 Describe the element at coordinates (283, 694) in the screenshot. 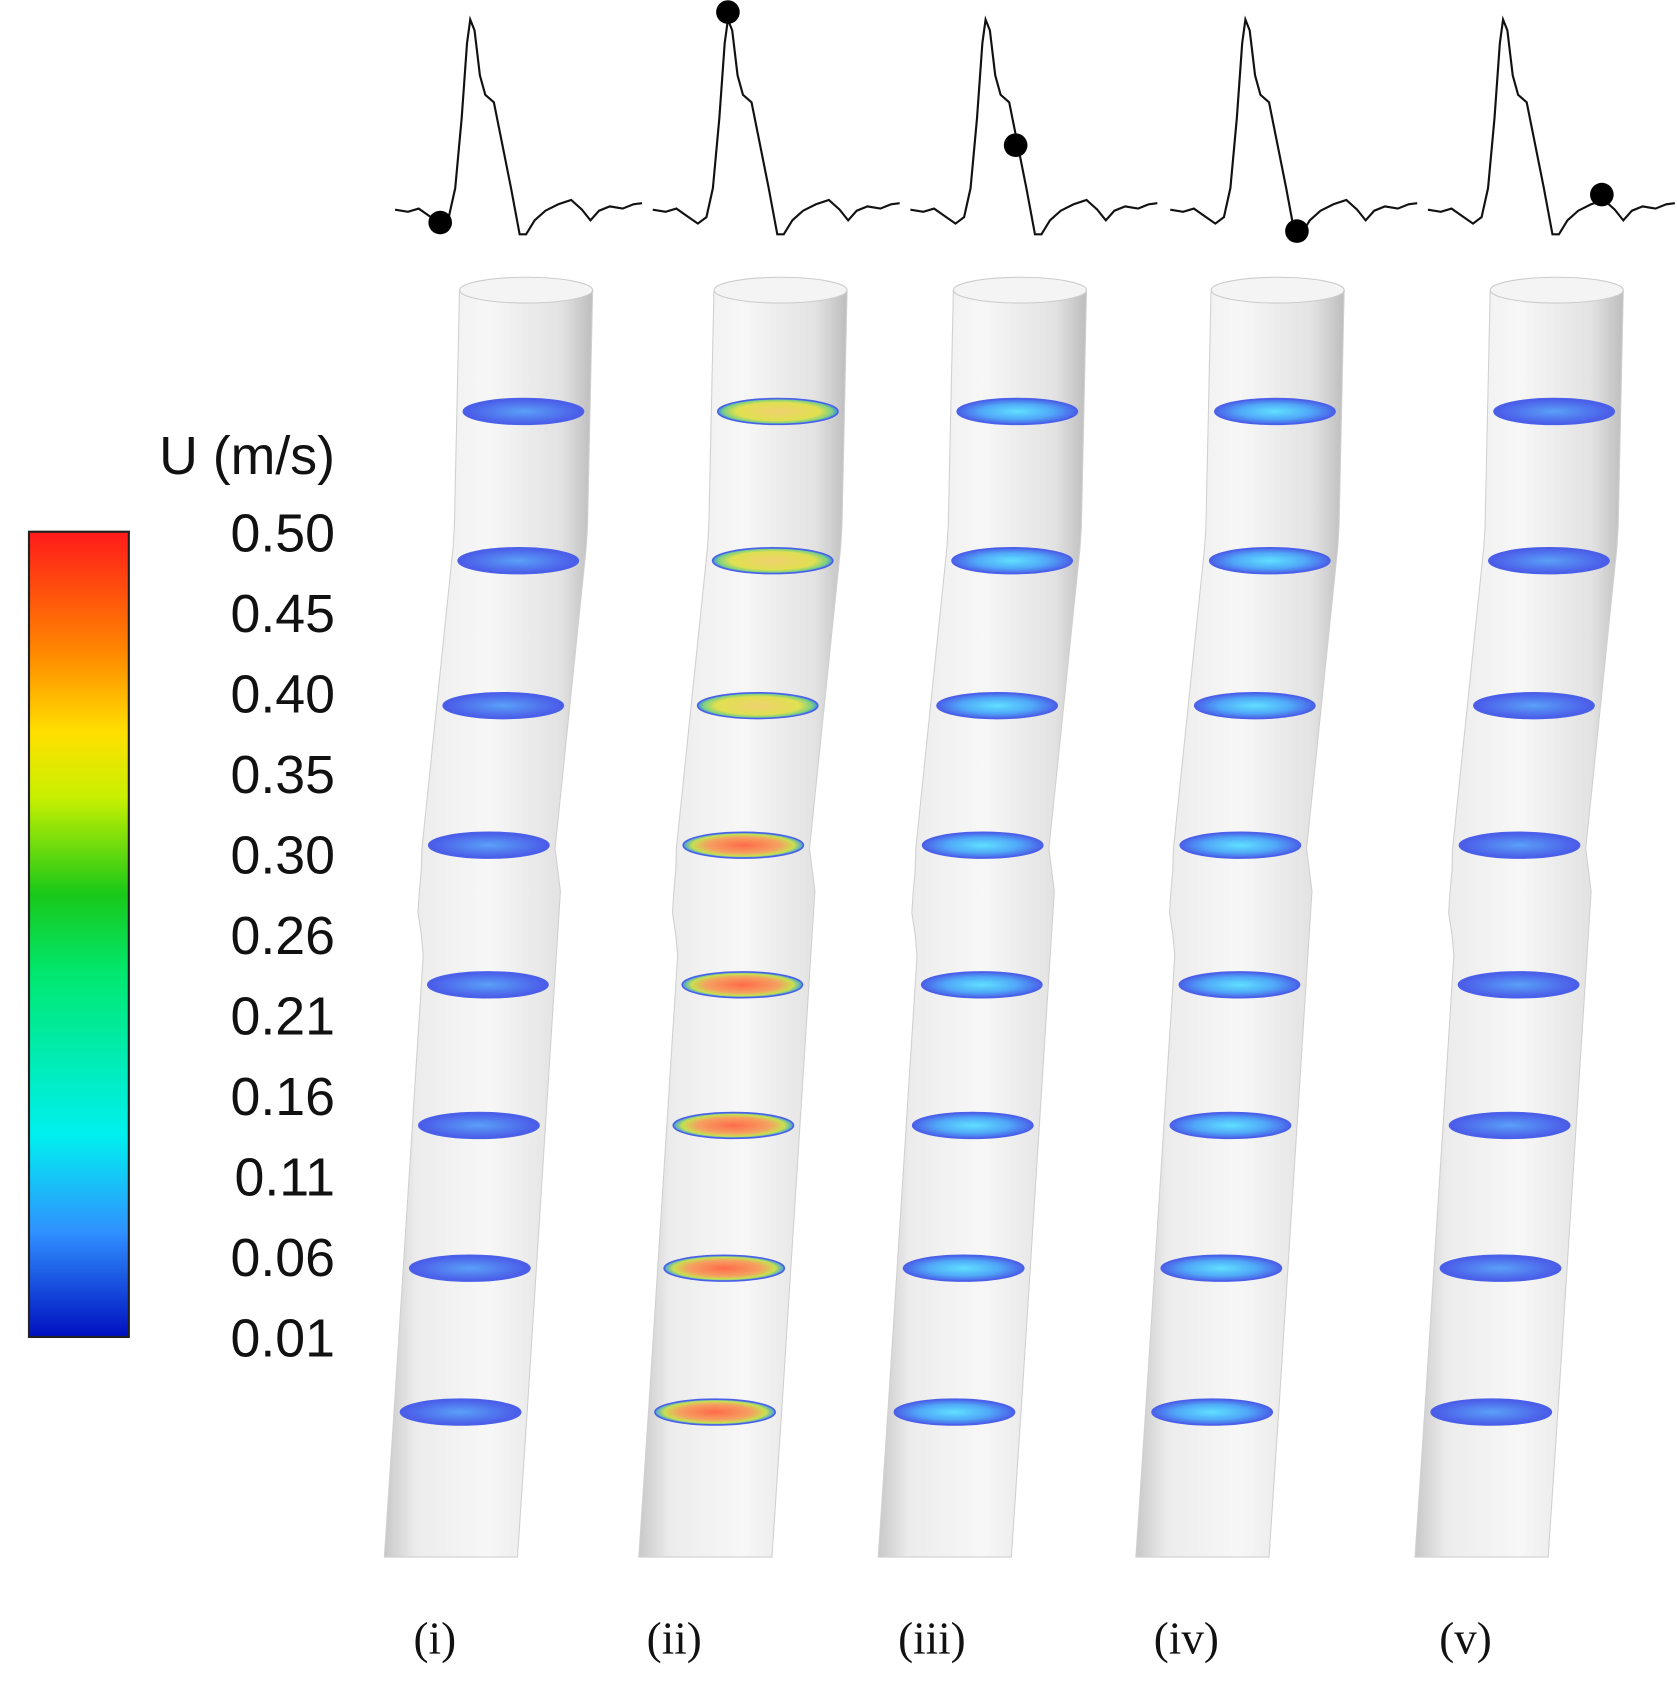

I see `colorbar-label: 0.40` at that location.